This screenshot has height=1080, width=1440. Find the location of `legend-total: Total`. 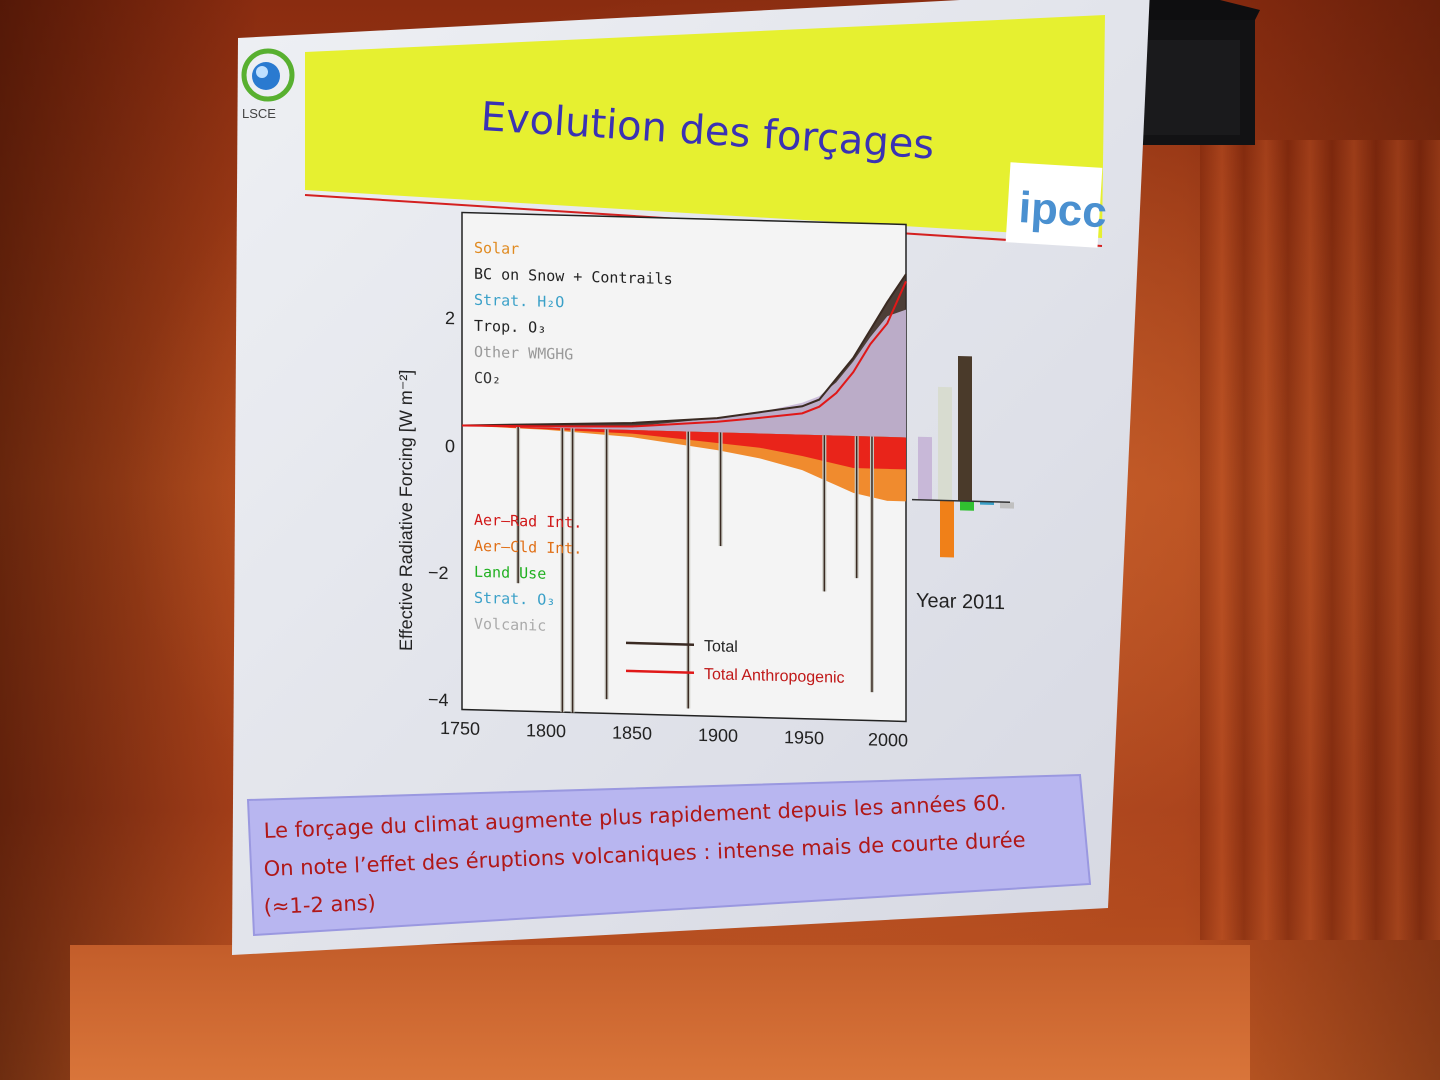

legend-total: Total is located at coordinates (721, 647).